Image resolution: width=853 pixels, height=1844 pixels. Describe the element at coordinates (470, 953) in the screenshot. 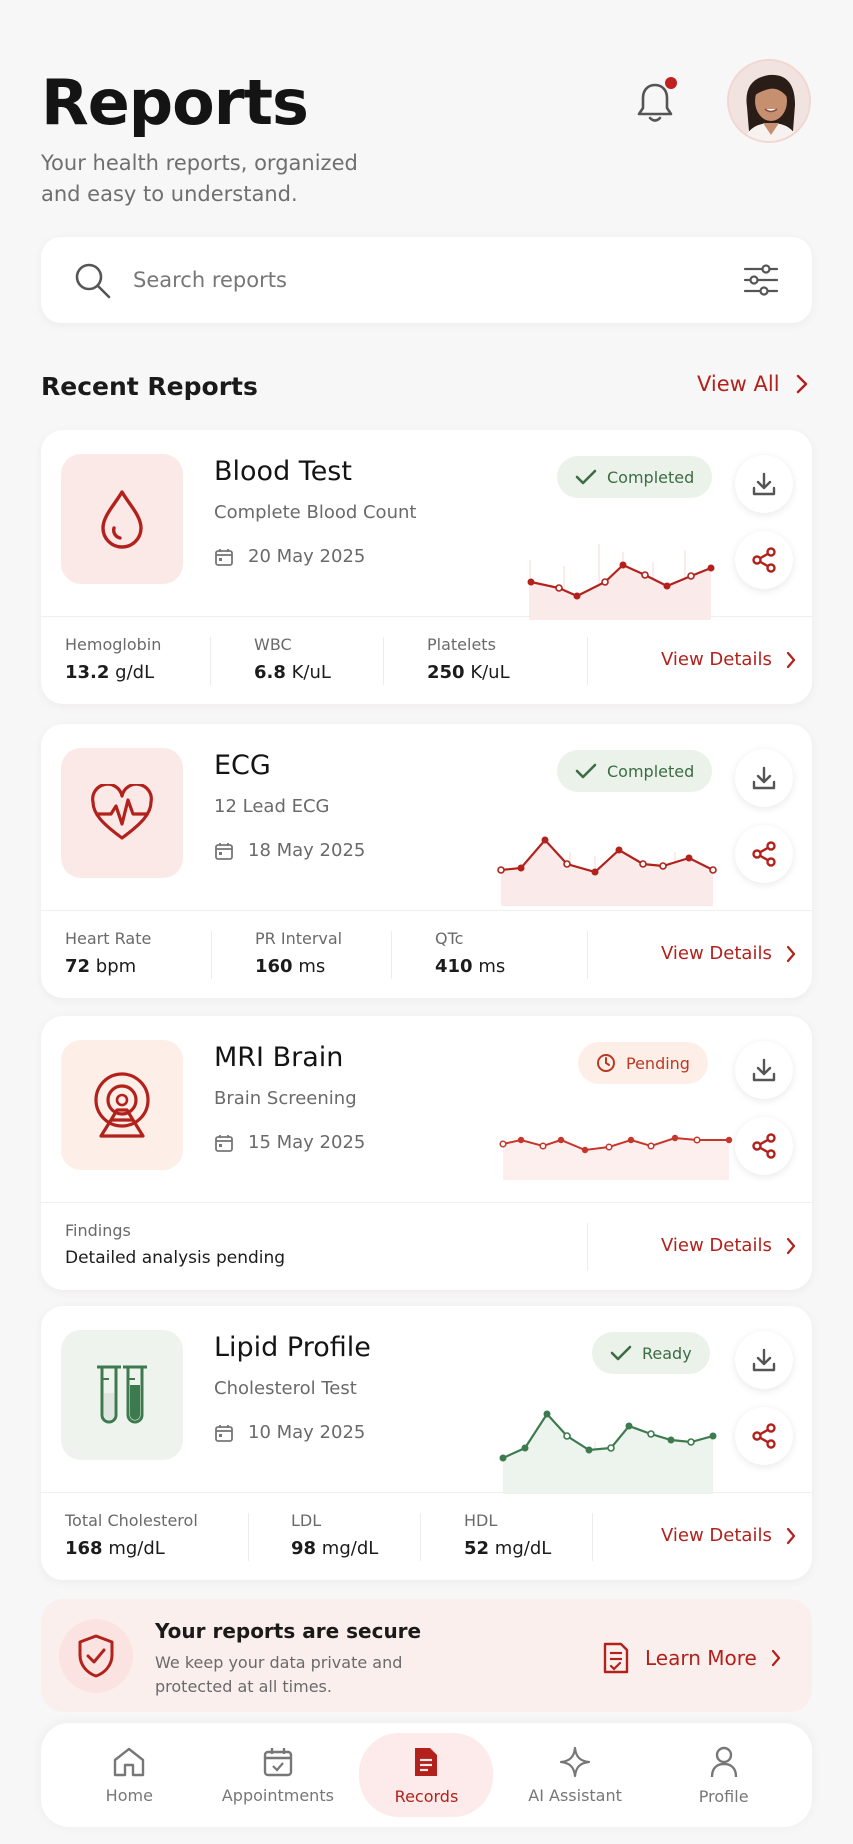

I see `metric-qtc: QTc 410 ms` at that location.